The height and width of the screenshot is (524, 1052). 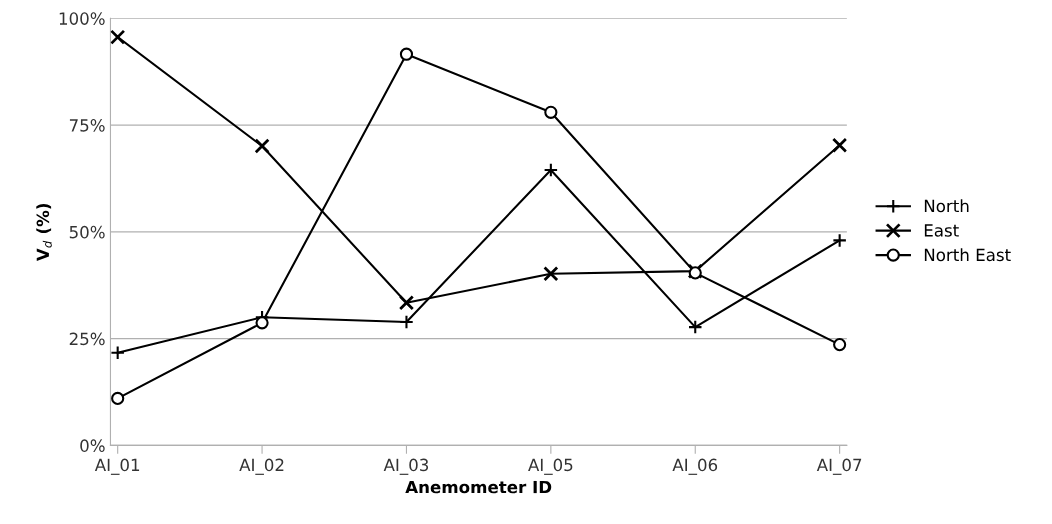 I want to click on legend-label: East, so click(x=941, y=230).